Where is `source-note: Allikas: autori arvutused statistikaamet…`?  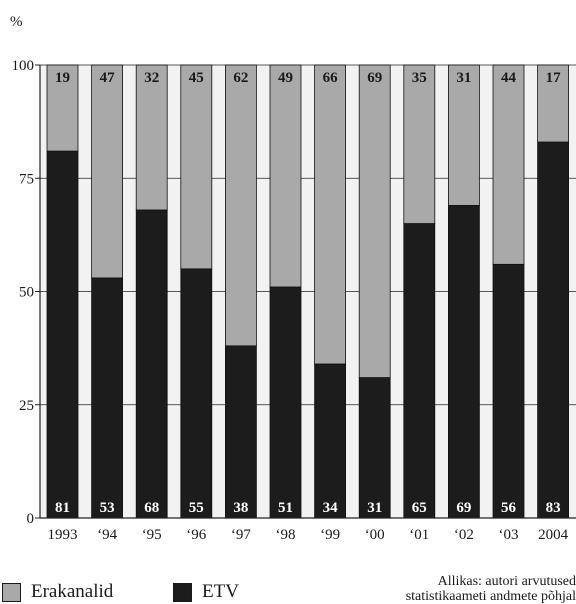 source-note: Allikas: autori arvutused statistikaamet… is located at coordinates (443, 589).